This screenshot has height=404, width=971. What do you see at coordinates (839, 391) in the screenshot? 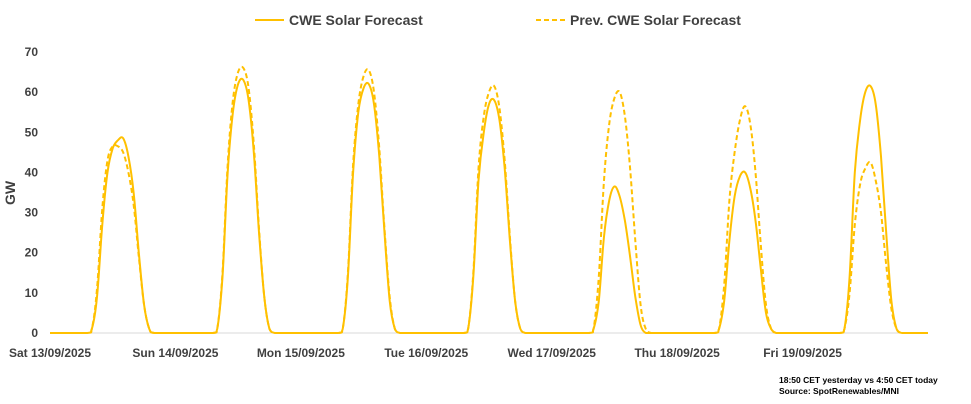
I see `source-note: Source: SpotRenewables/MNI` at bounding box center [839, 391].